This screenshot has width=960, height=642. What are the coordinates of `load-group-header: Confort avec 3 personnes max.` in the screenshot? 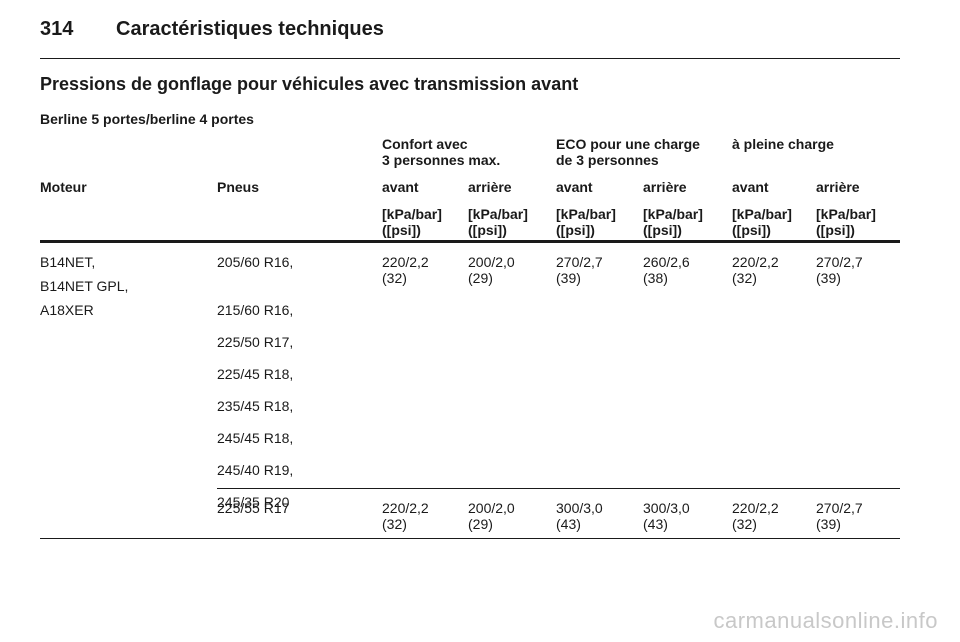 It's located at (441, 152).